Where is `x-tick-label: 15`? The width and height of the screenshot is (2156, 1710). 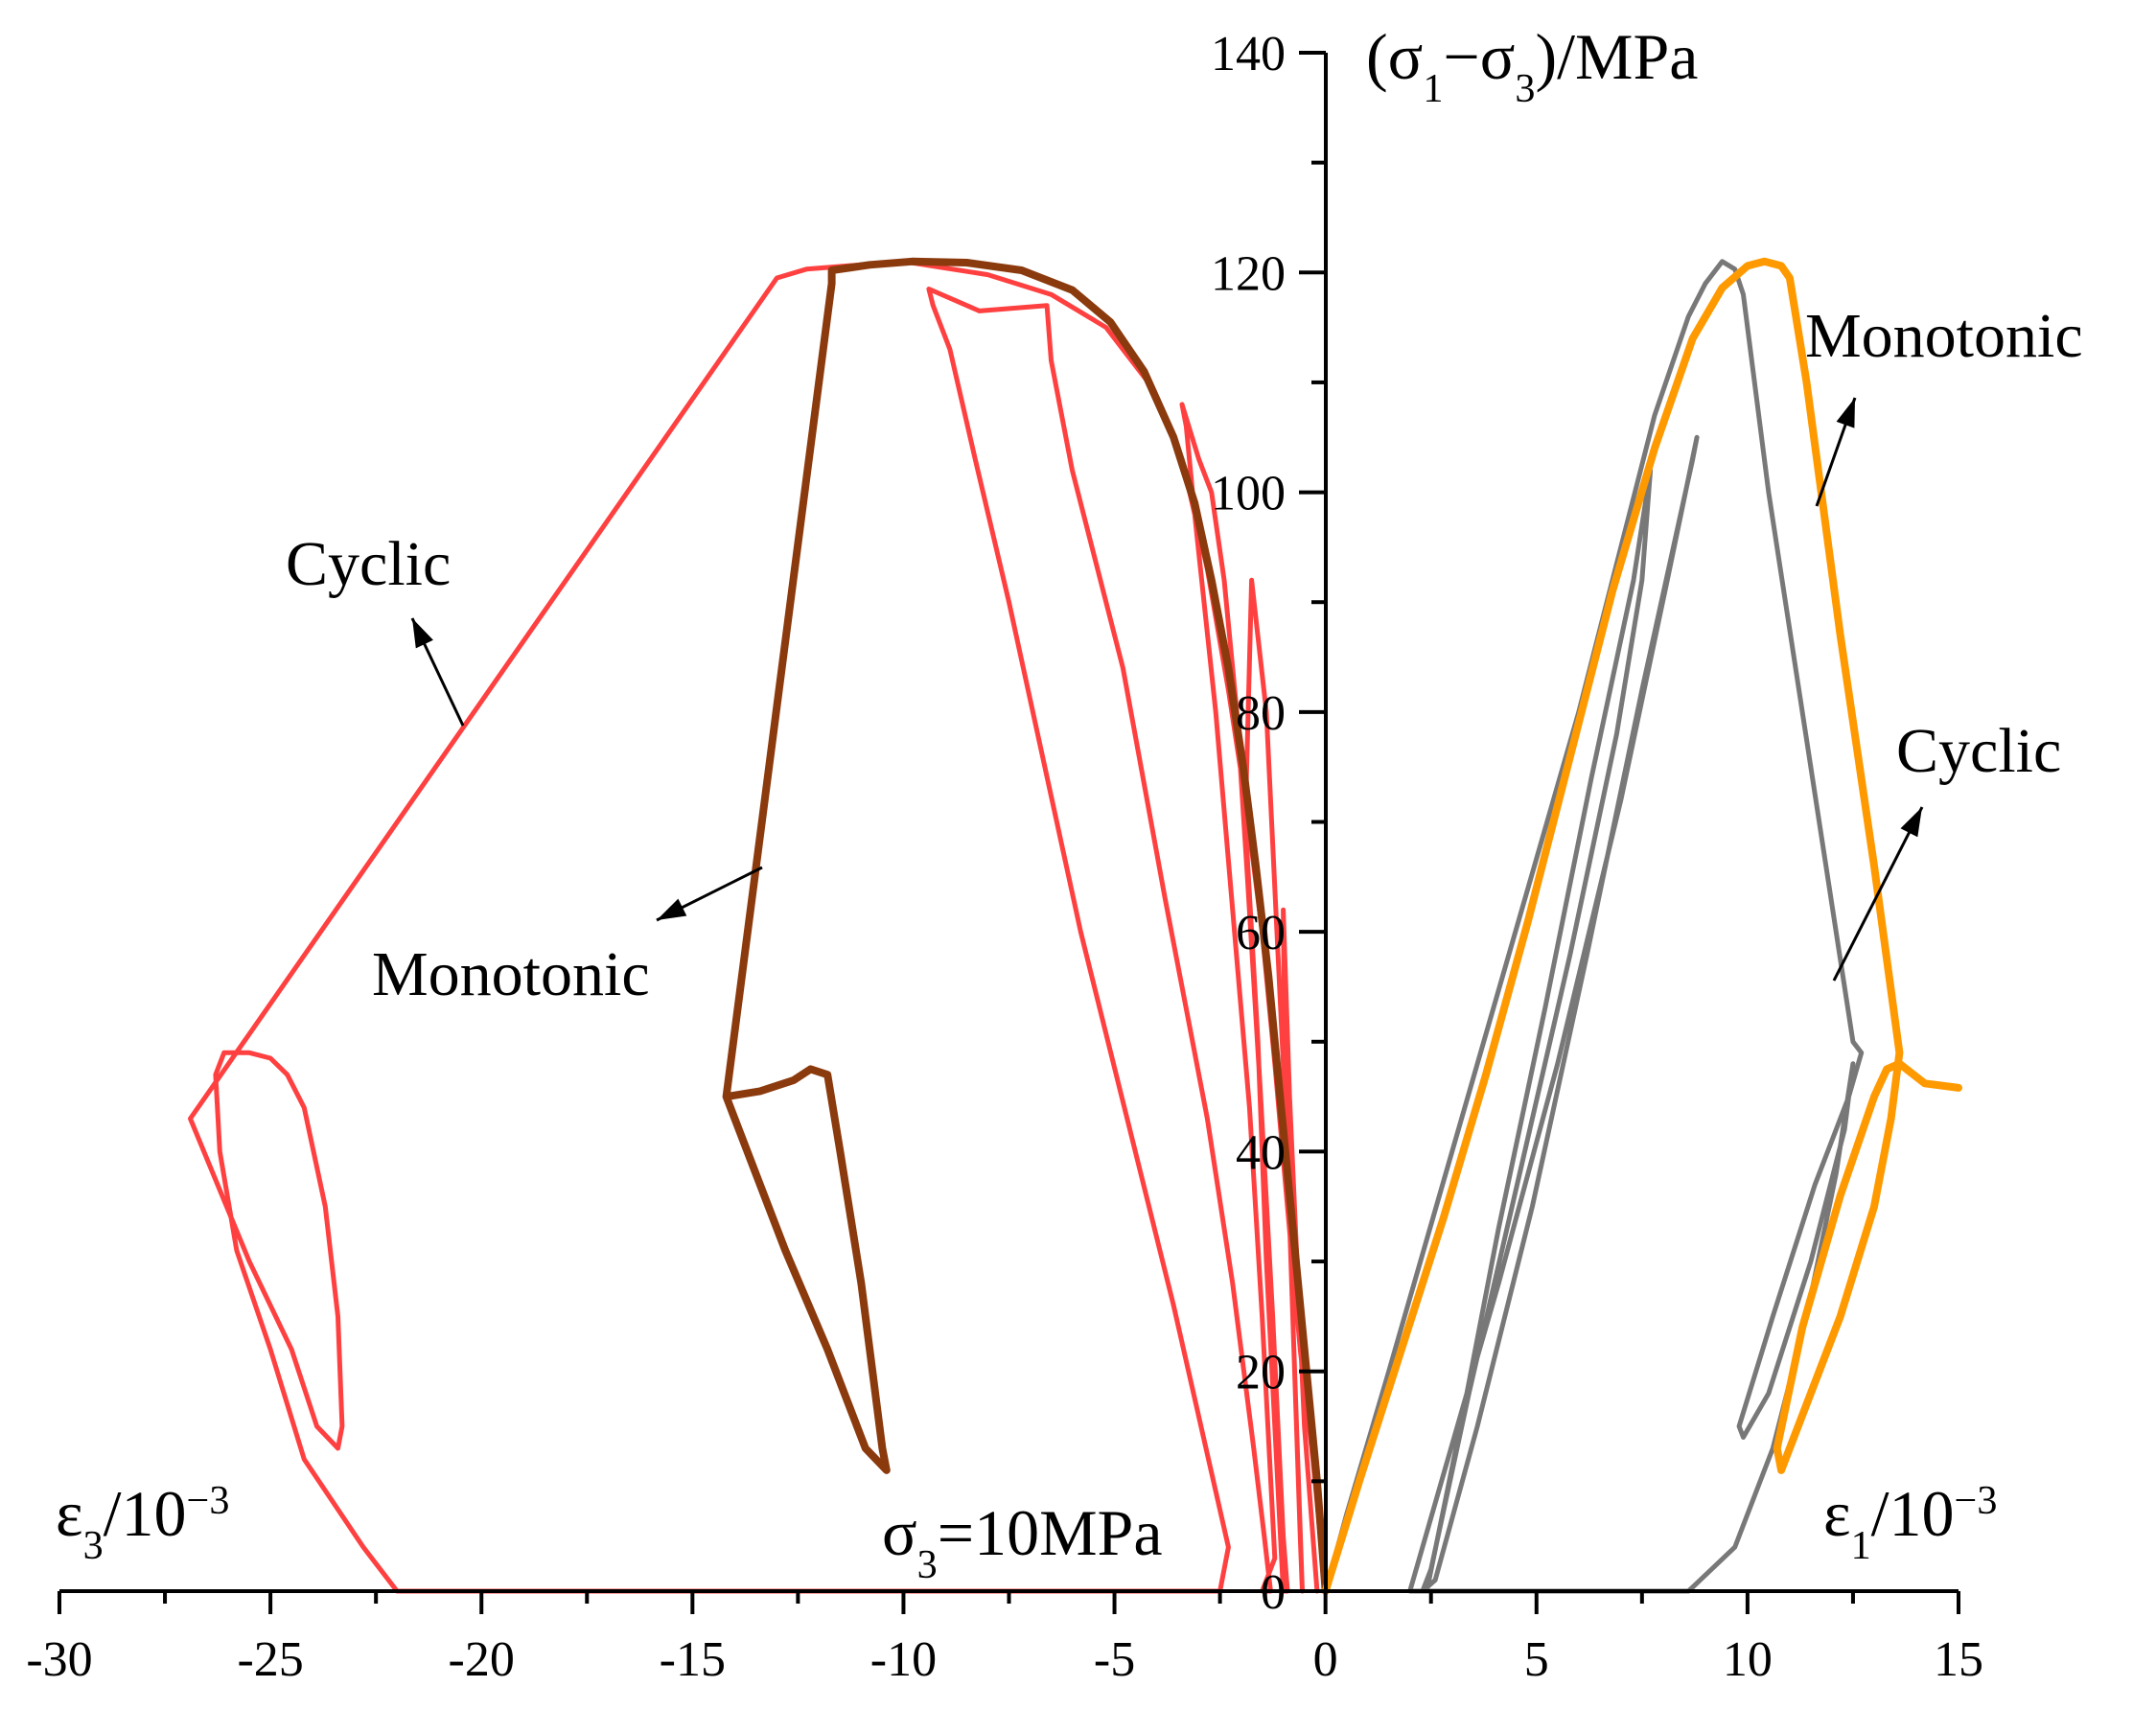 x-tick-label: 15 is located at coordinates (1958, 1659).